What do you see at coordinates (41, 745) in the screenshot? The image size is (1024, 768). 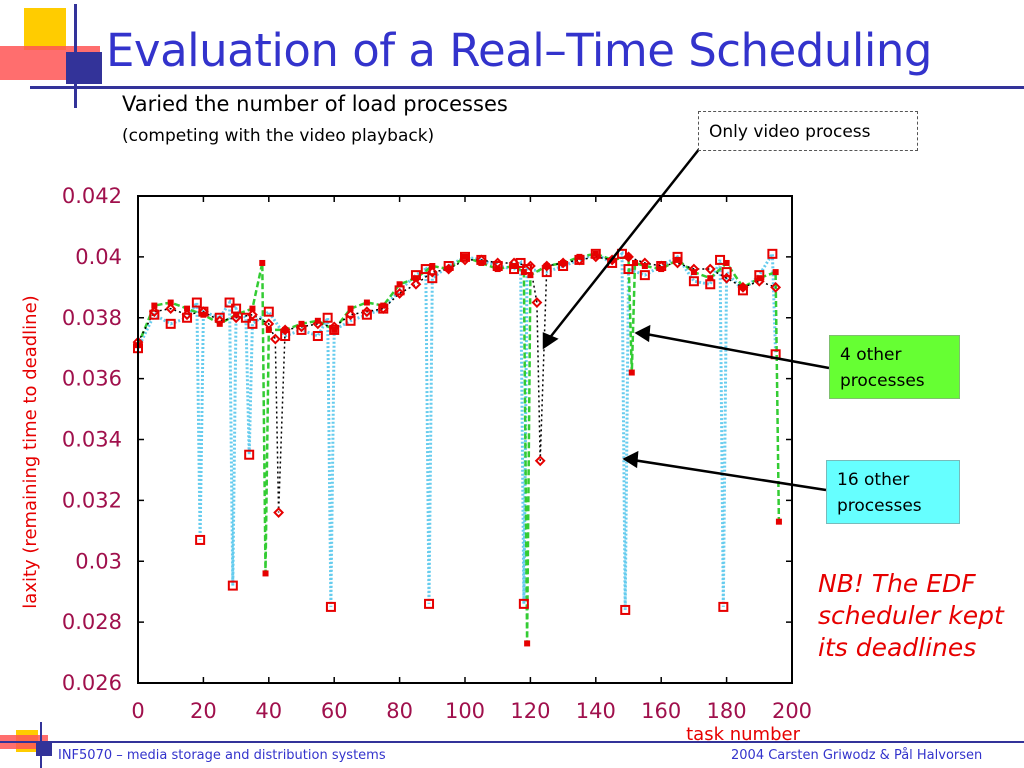 I see `footer-deco-line` at bounding box center [41, 745].